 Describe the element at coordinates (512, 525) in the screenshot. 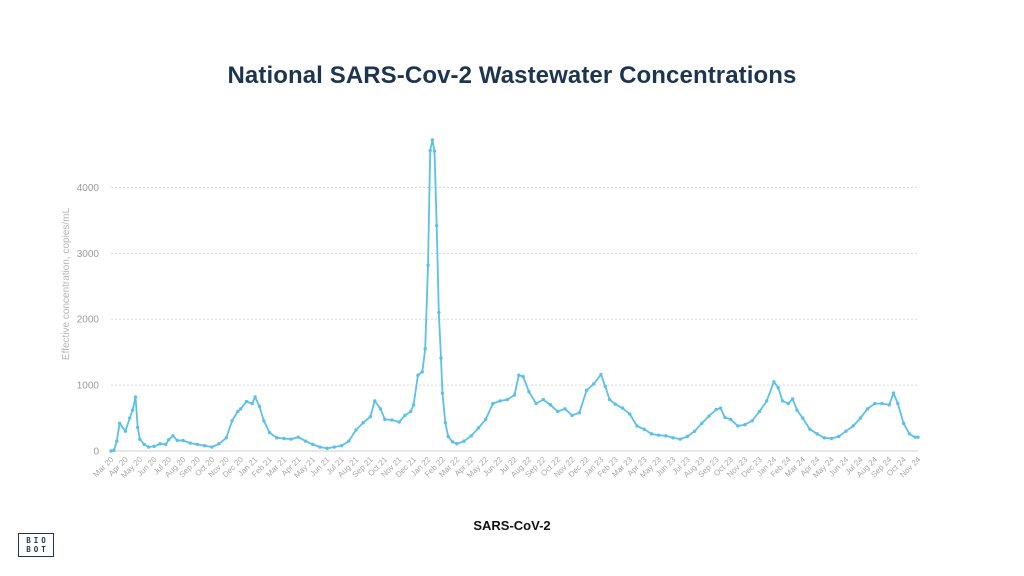

I see `legend-series-name: SARS-CoV-2` at that location.